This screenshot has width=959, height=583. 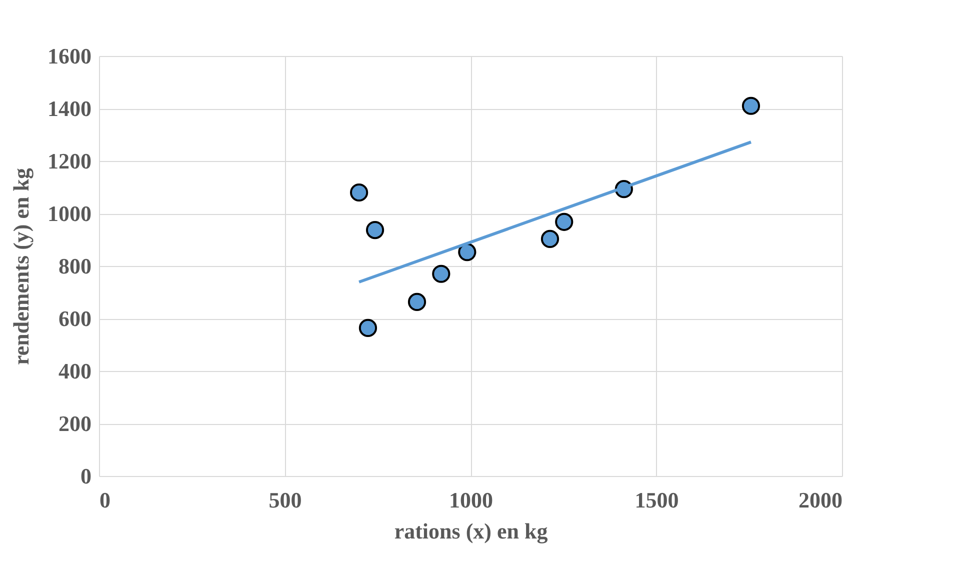 I want to click on x-tick-label: 1000, so click(x=471, y=500).